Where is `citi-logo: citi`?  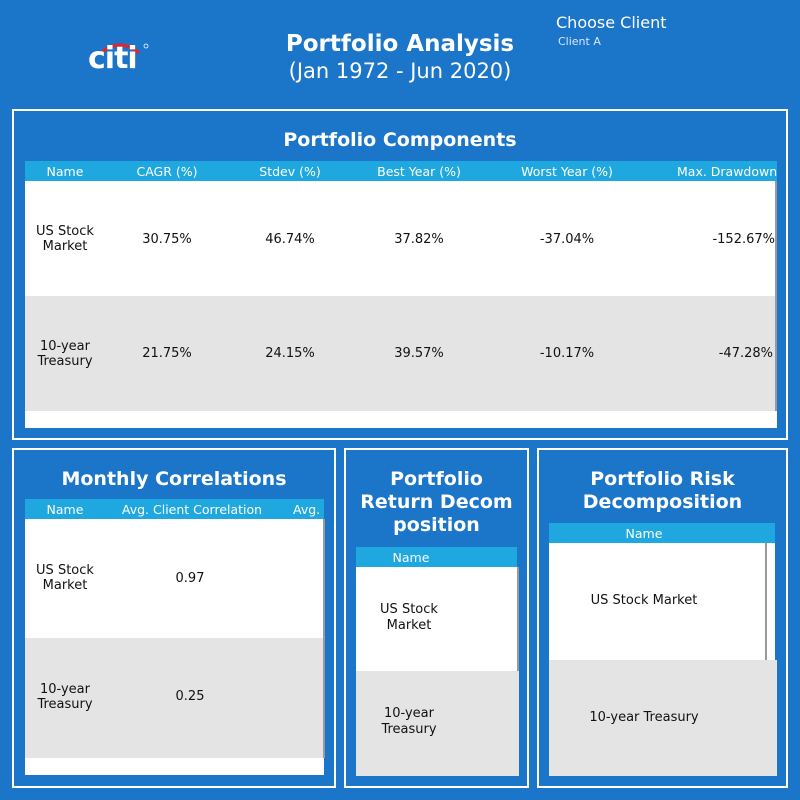
citi-logo: citi is located at coordinates (120, 58).